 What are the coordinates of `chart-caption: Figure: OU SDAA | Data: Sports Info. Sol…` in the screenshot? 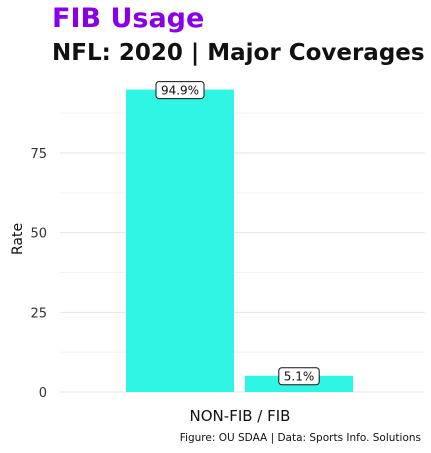 It's located at (300, 438).